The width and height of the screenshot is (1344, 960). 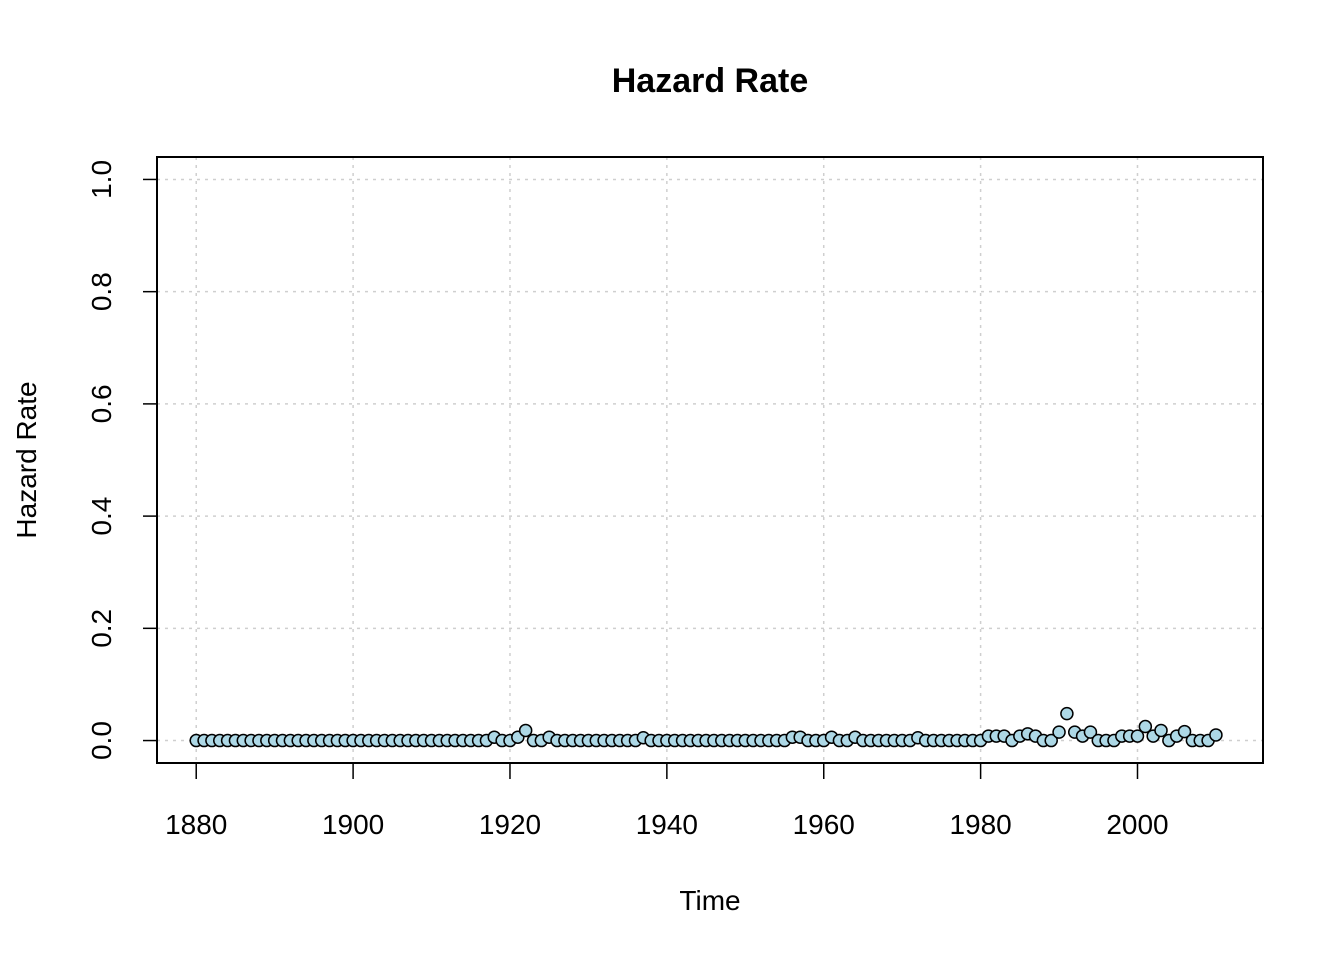 I want to click on y-tick-label: 0.6, so click(x=101, y=403).